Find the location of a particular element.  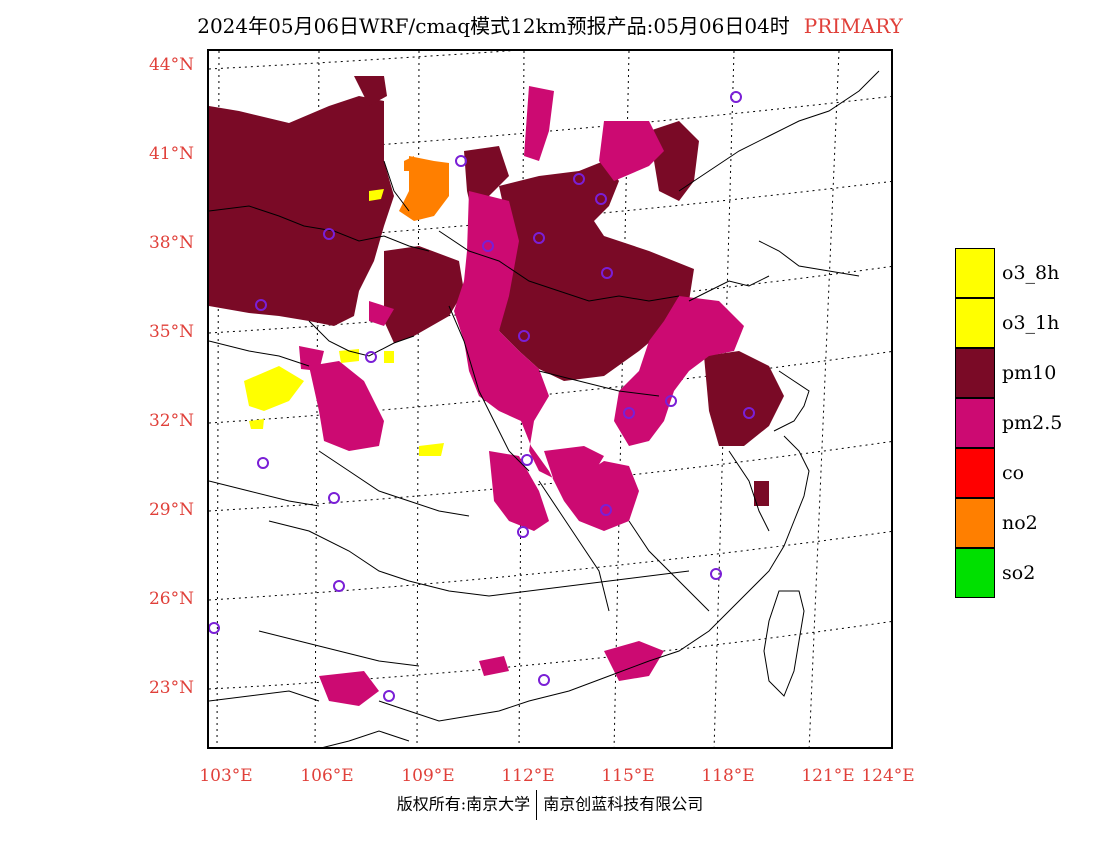

legend-swatch-pm25 is located at coordinates (975, 423).